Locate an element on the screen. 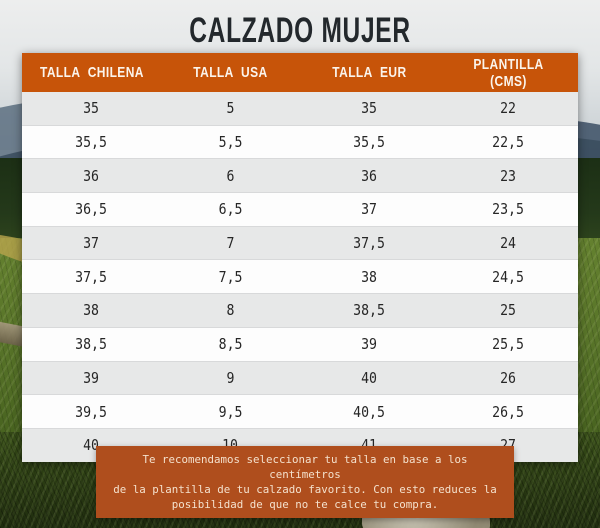 The image size is (600, 528). table-cell: 23 is located at coordinates (508, 176).